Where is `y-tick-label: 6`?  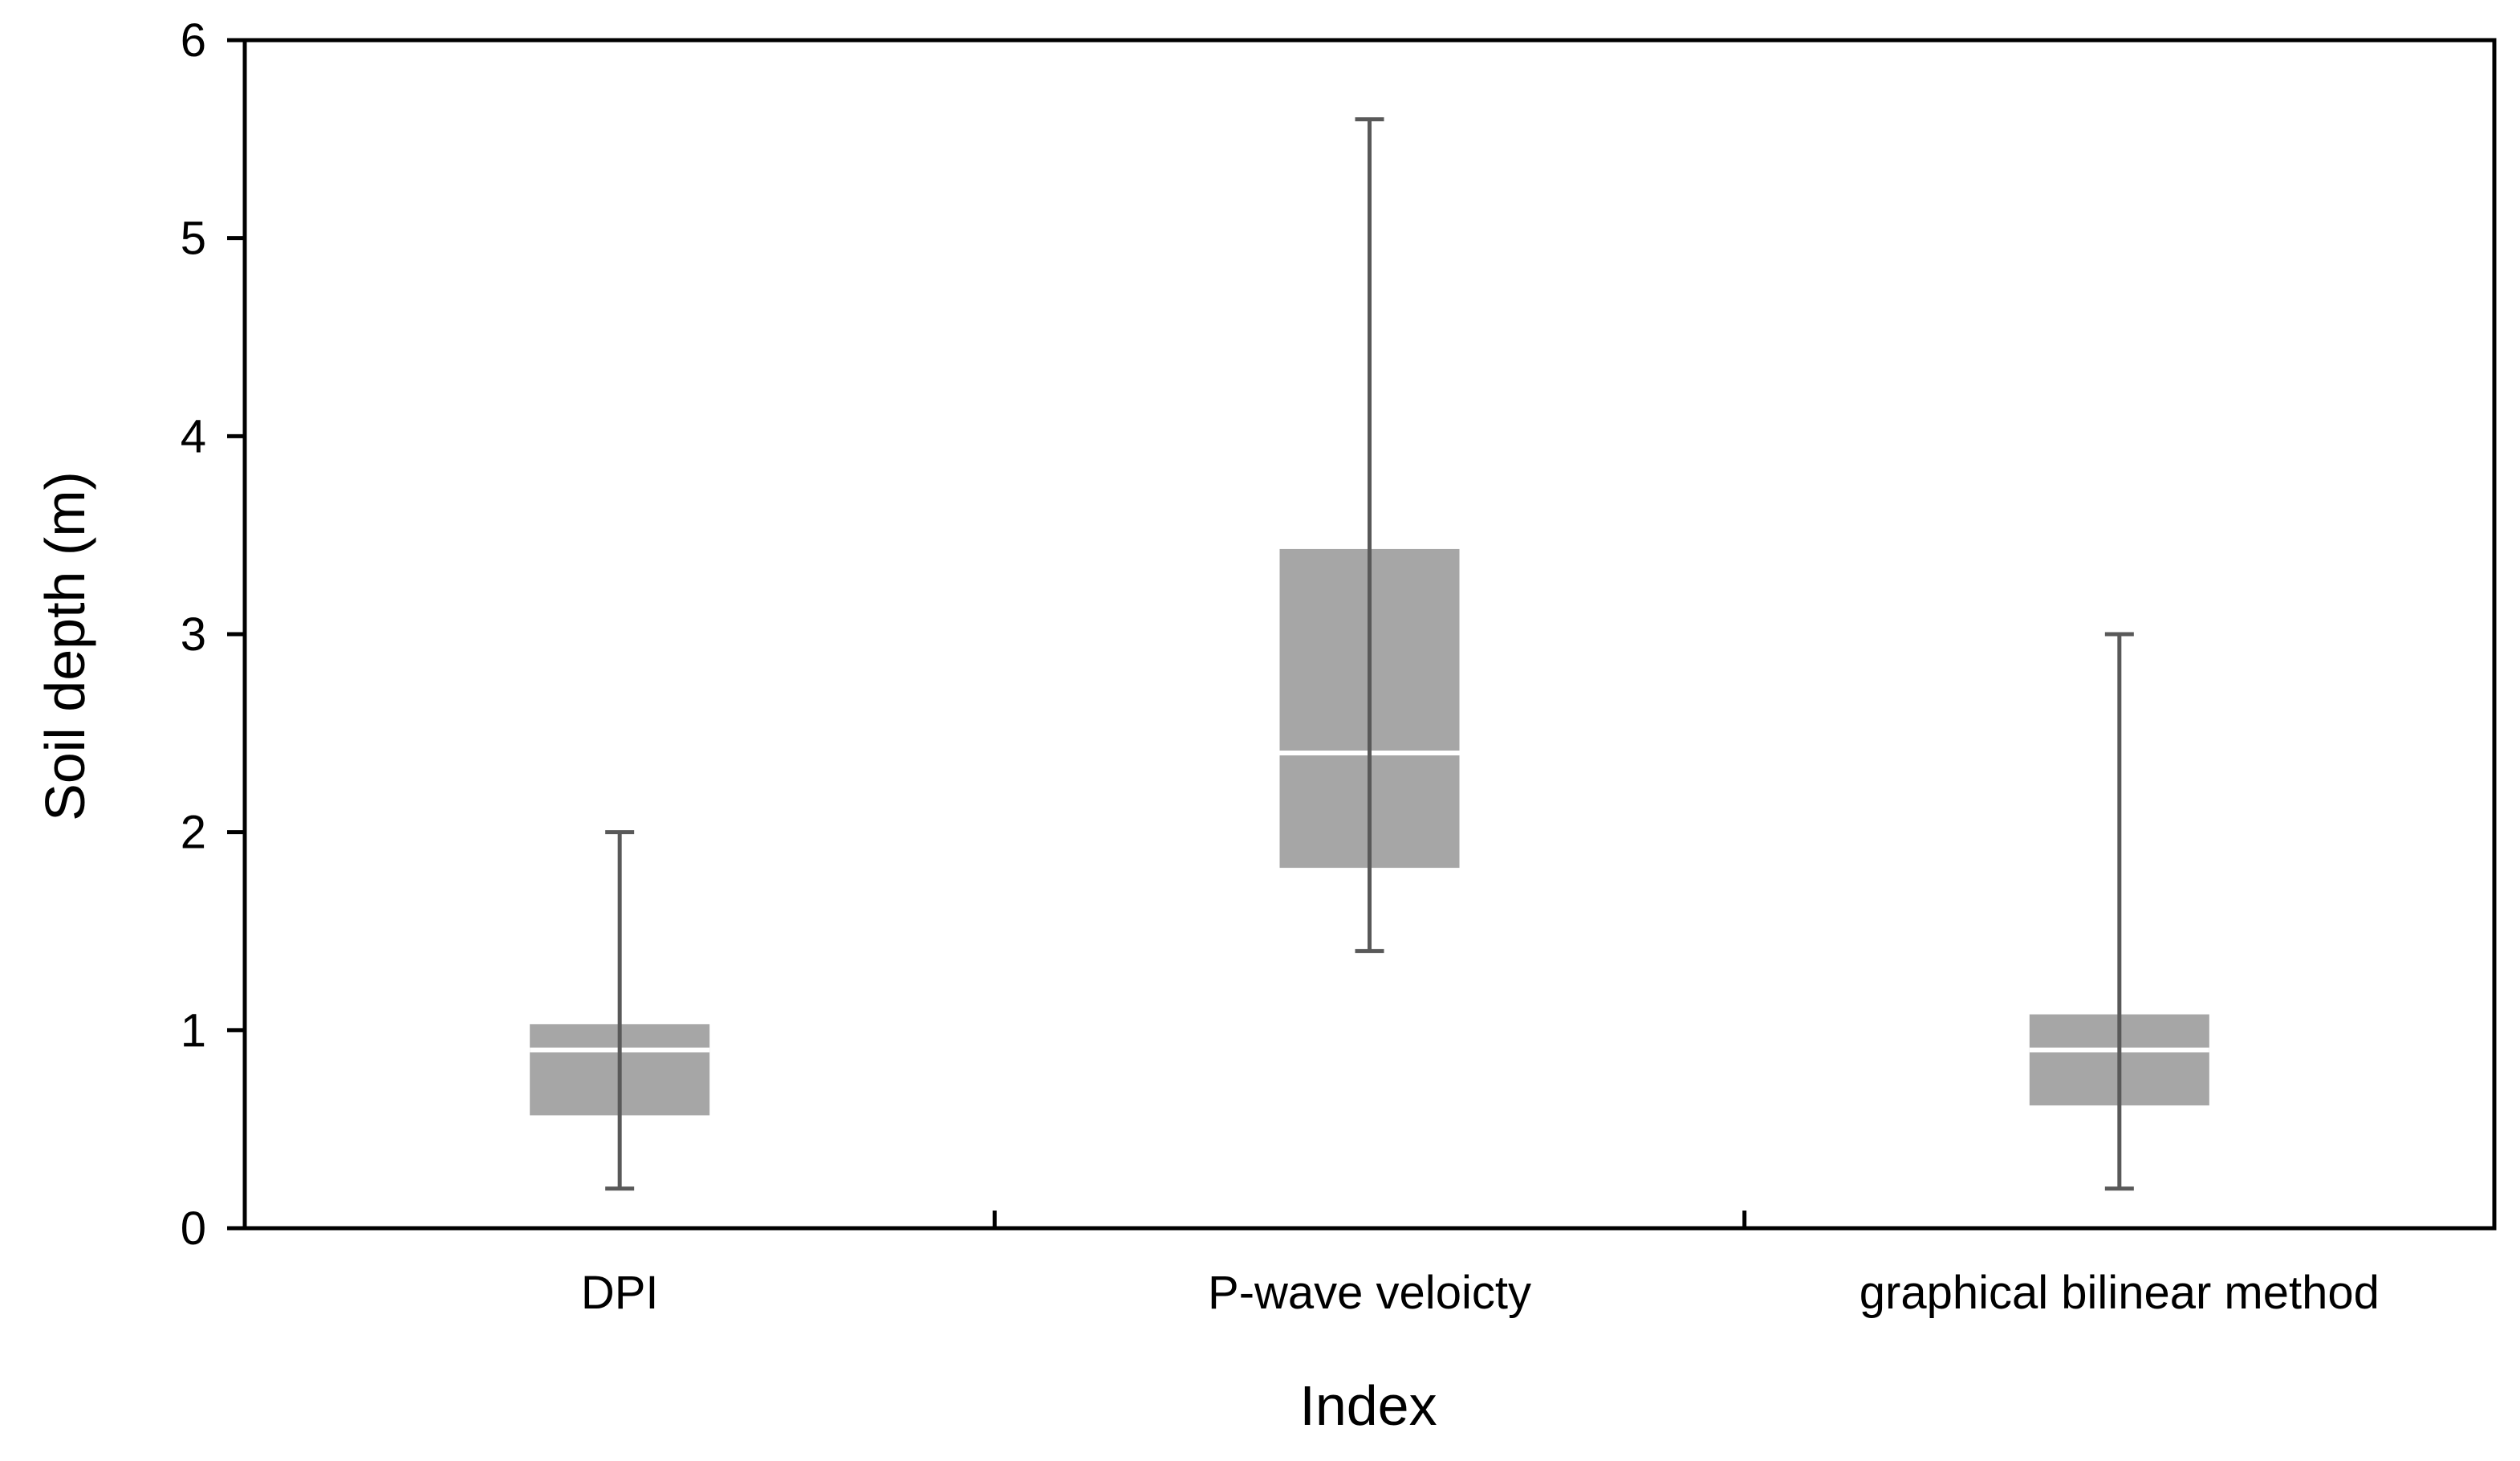 y-tick-label: 6 is located at coordinates (193, 41).